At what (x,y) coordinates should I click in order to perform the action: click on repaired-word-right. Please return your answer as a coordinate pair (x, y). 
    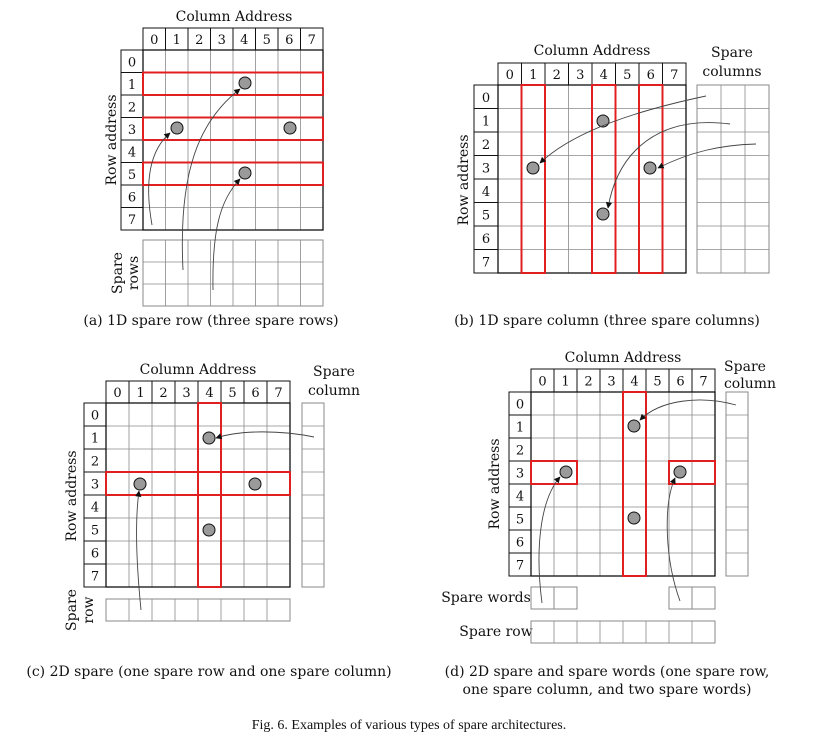
    Looking at the image, I should click on (692, 472).